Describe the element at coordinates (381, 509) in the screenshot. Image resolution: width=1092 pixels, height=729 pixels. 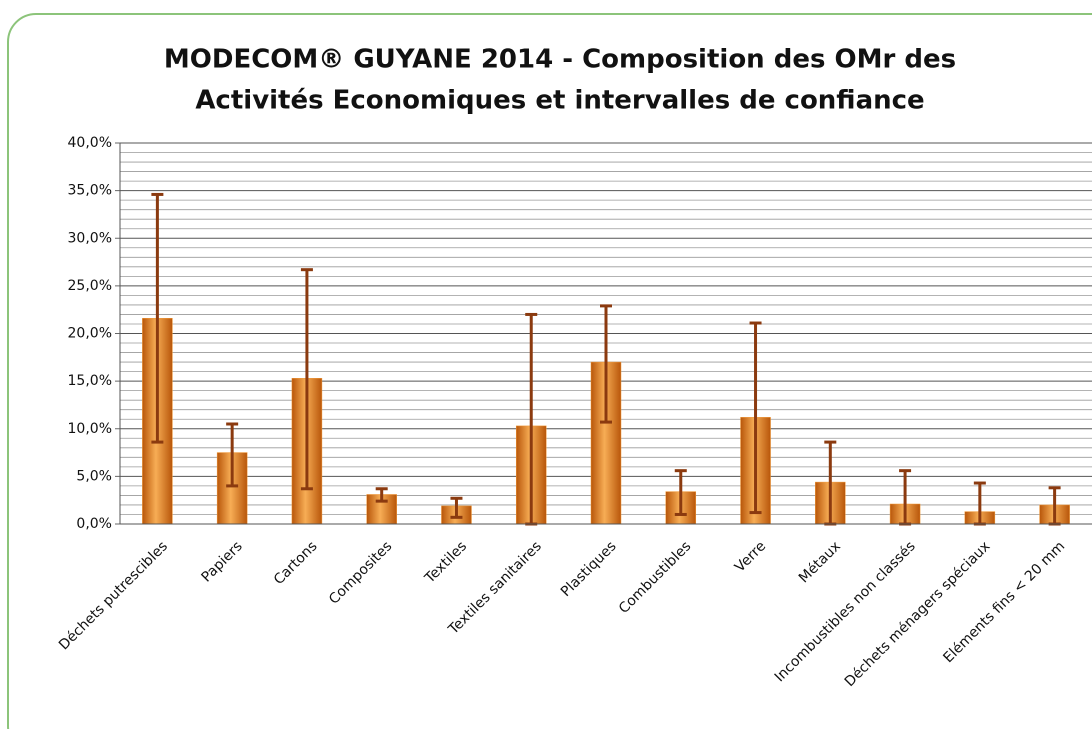
I see `bar` at that location.